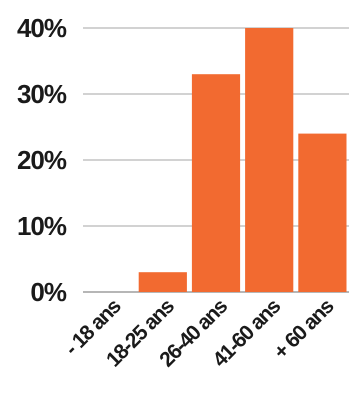 The height and width of the screenshot is (396, 353). Describe the element at coordinates (48, 292) in the screenshot. I see `y-tick-label: 0%` at that location.